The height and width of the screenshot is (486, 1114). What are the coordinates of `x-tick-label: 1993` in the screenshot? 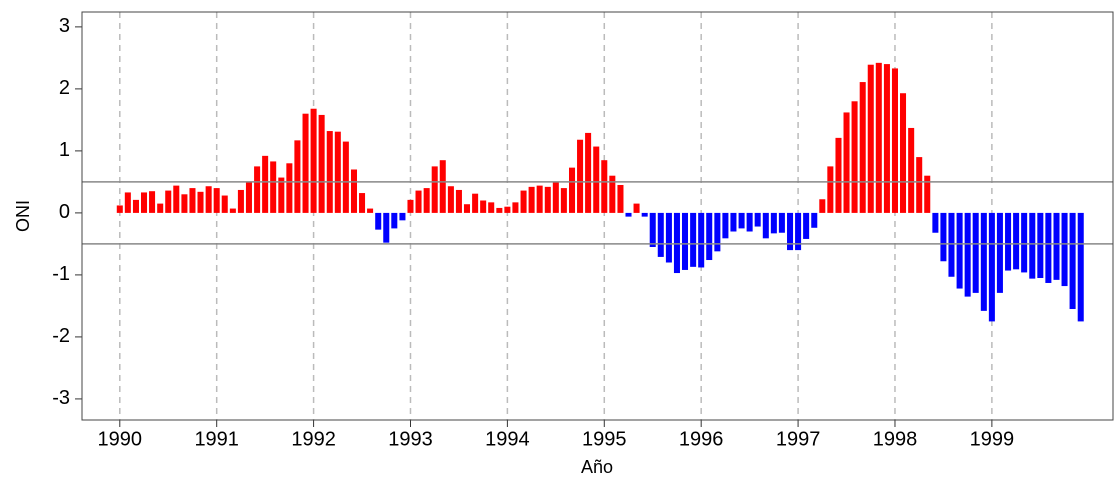 It's located at (410, 439).